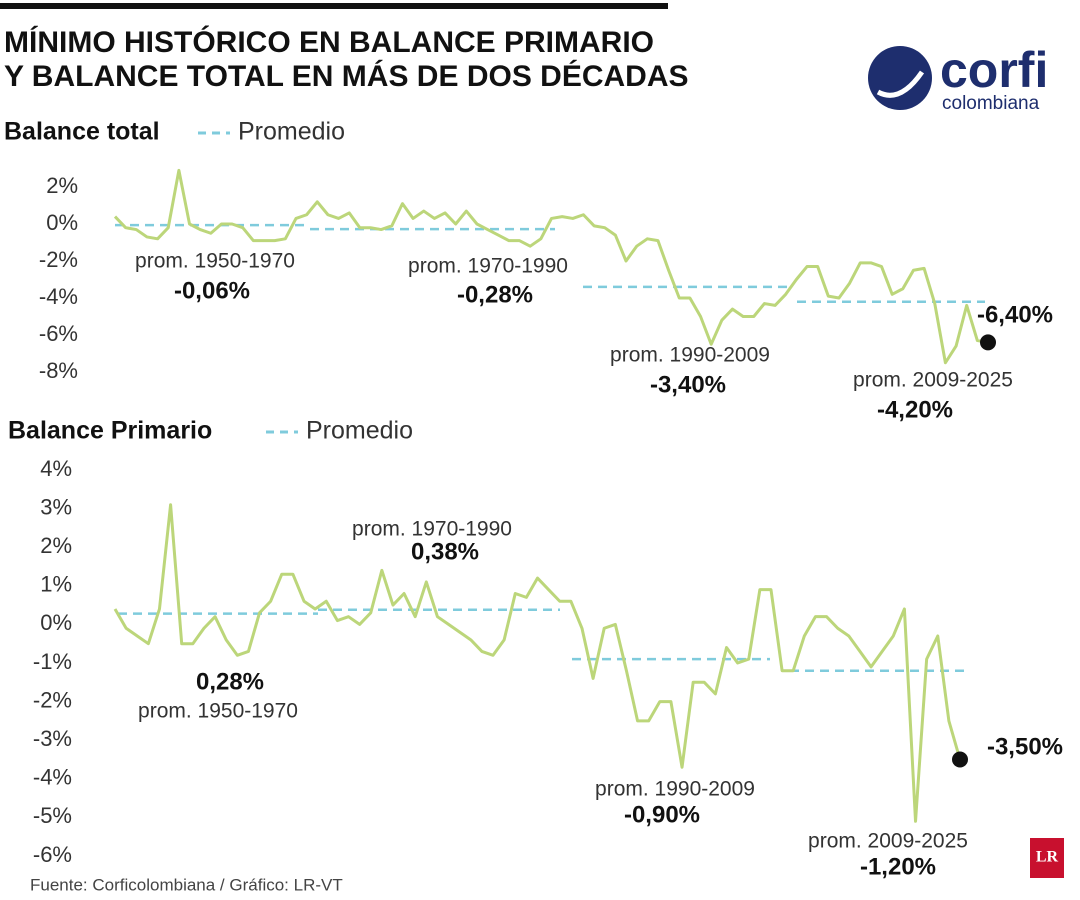 This screenshot has width=1080, height=900. I want to click on average-value: -1,20%, so click(898, 866).